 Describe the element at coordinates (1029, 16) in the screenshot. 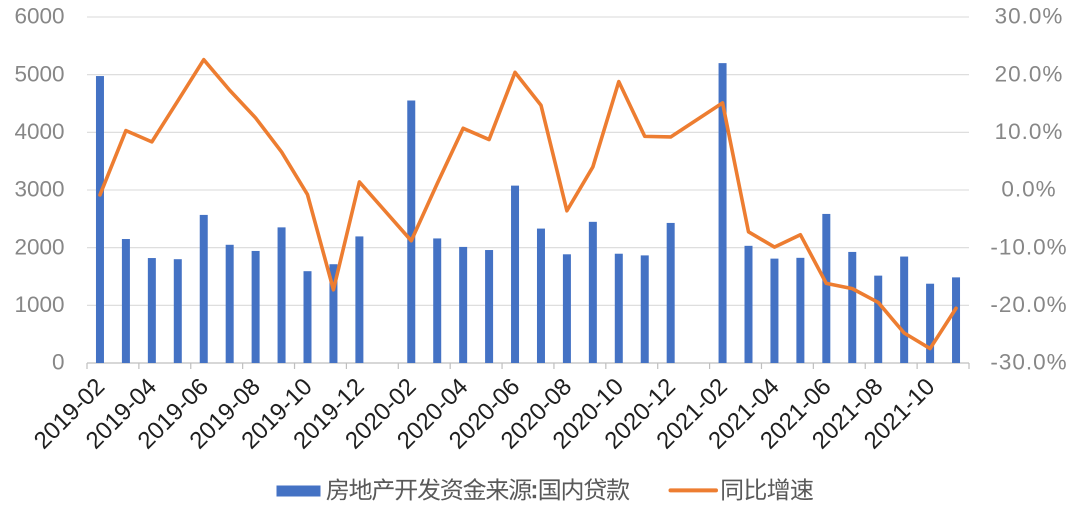

I see `svg-text: 30.0%` at that location.